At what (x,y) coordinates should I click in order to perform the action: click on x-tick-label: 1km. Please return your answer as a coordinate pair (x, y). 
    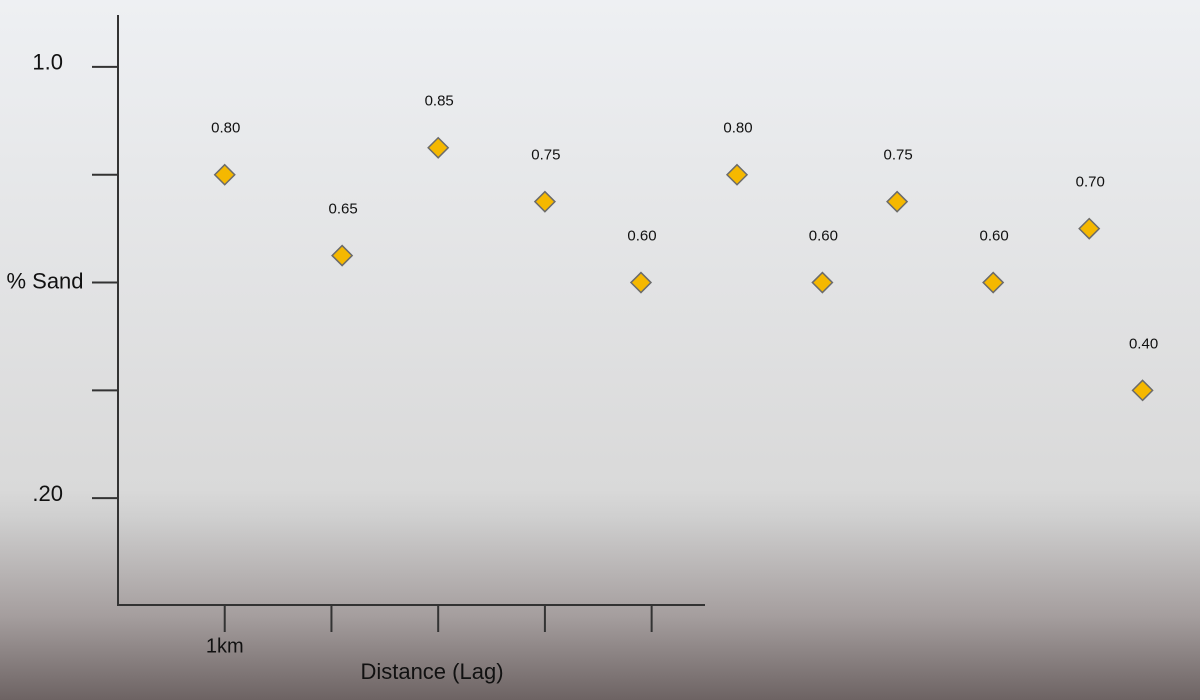
    Looking at the image, I should click on (225, 646).